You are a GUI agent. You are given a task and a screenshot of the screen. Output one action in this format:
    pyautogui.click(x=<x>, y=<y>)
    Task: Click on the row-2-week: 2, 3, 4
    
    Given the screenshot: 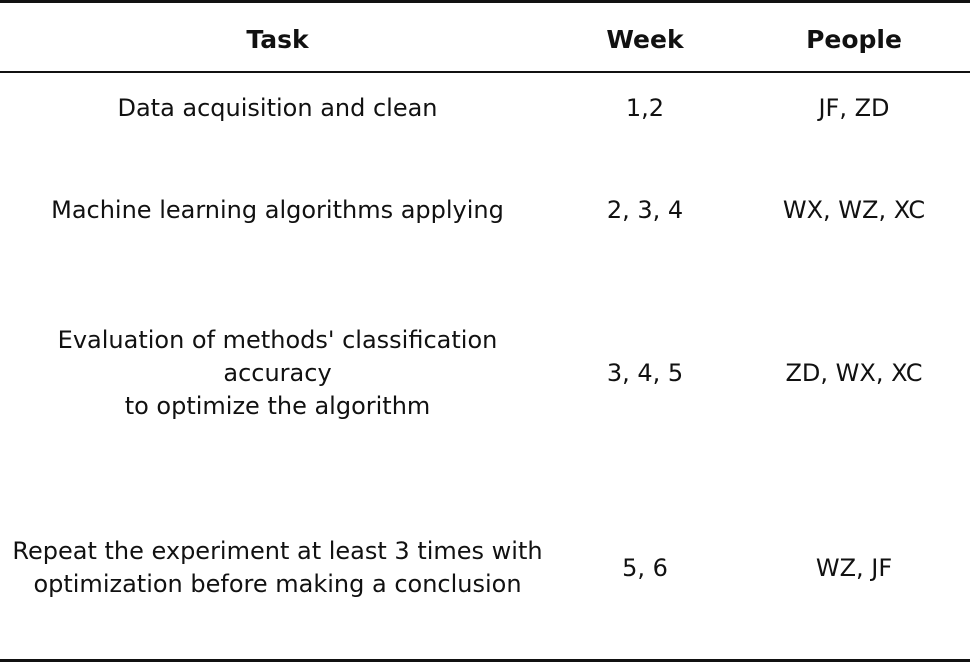 What is the action you would take?
    pyautogui.click(x=645, y=209)
    